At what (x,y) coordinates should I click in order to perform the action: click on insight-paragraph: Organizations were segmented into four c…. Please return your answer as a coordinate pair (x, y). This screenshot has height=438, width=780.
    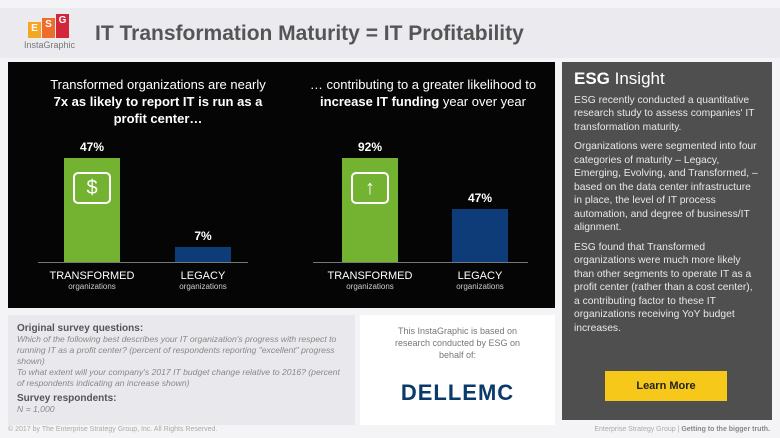
    Looking at the image, I should click on (666, 187).